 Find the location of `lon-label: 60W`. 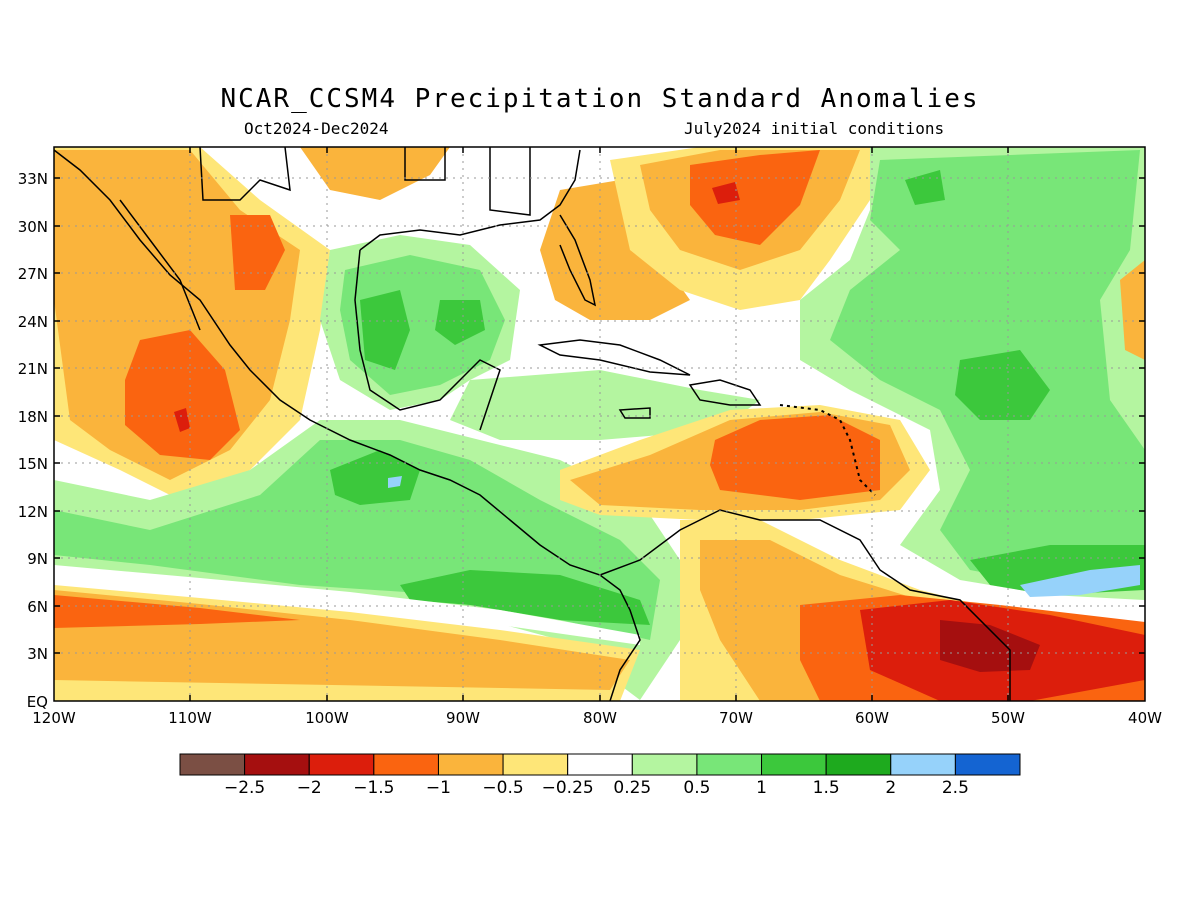

lon-label: 60W is located at coordinates (872, 718).